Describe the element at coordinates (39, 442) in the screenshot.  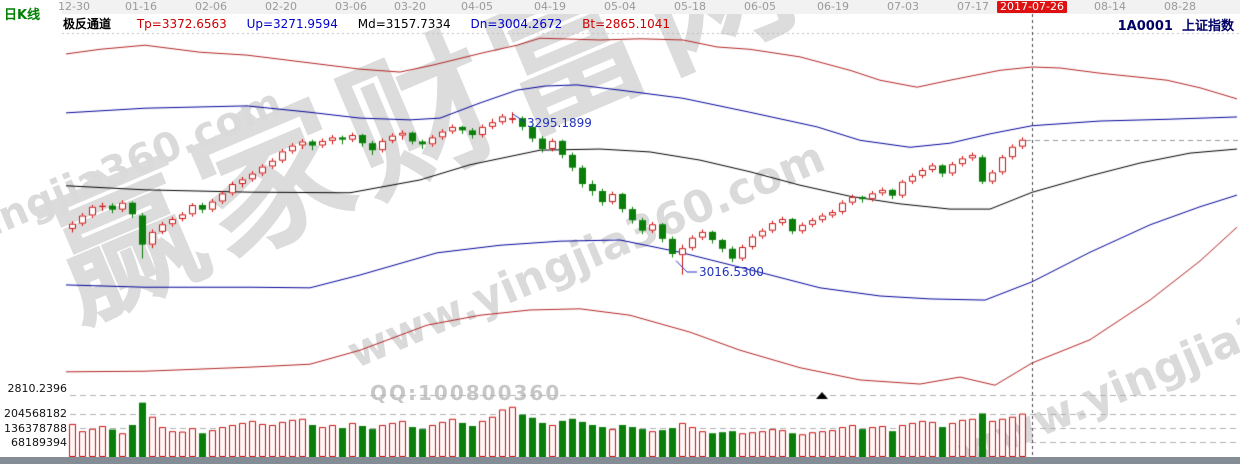
I see `volume-tick-3: 68189394` at that location.